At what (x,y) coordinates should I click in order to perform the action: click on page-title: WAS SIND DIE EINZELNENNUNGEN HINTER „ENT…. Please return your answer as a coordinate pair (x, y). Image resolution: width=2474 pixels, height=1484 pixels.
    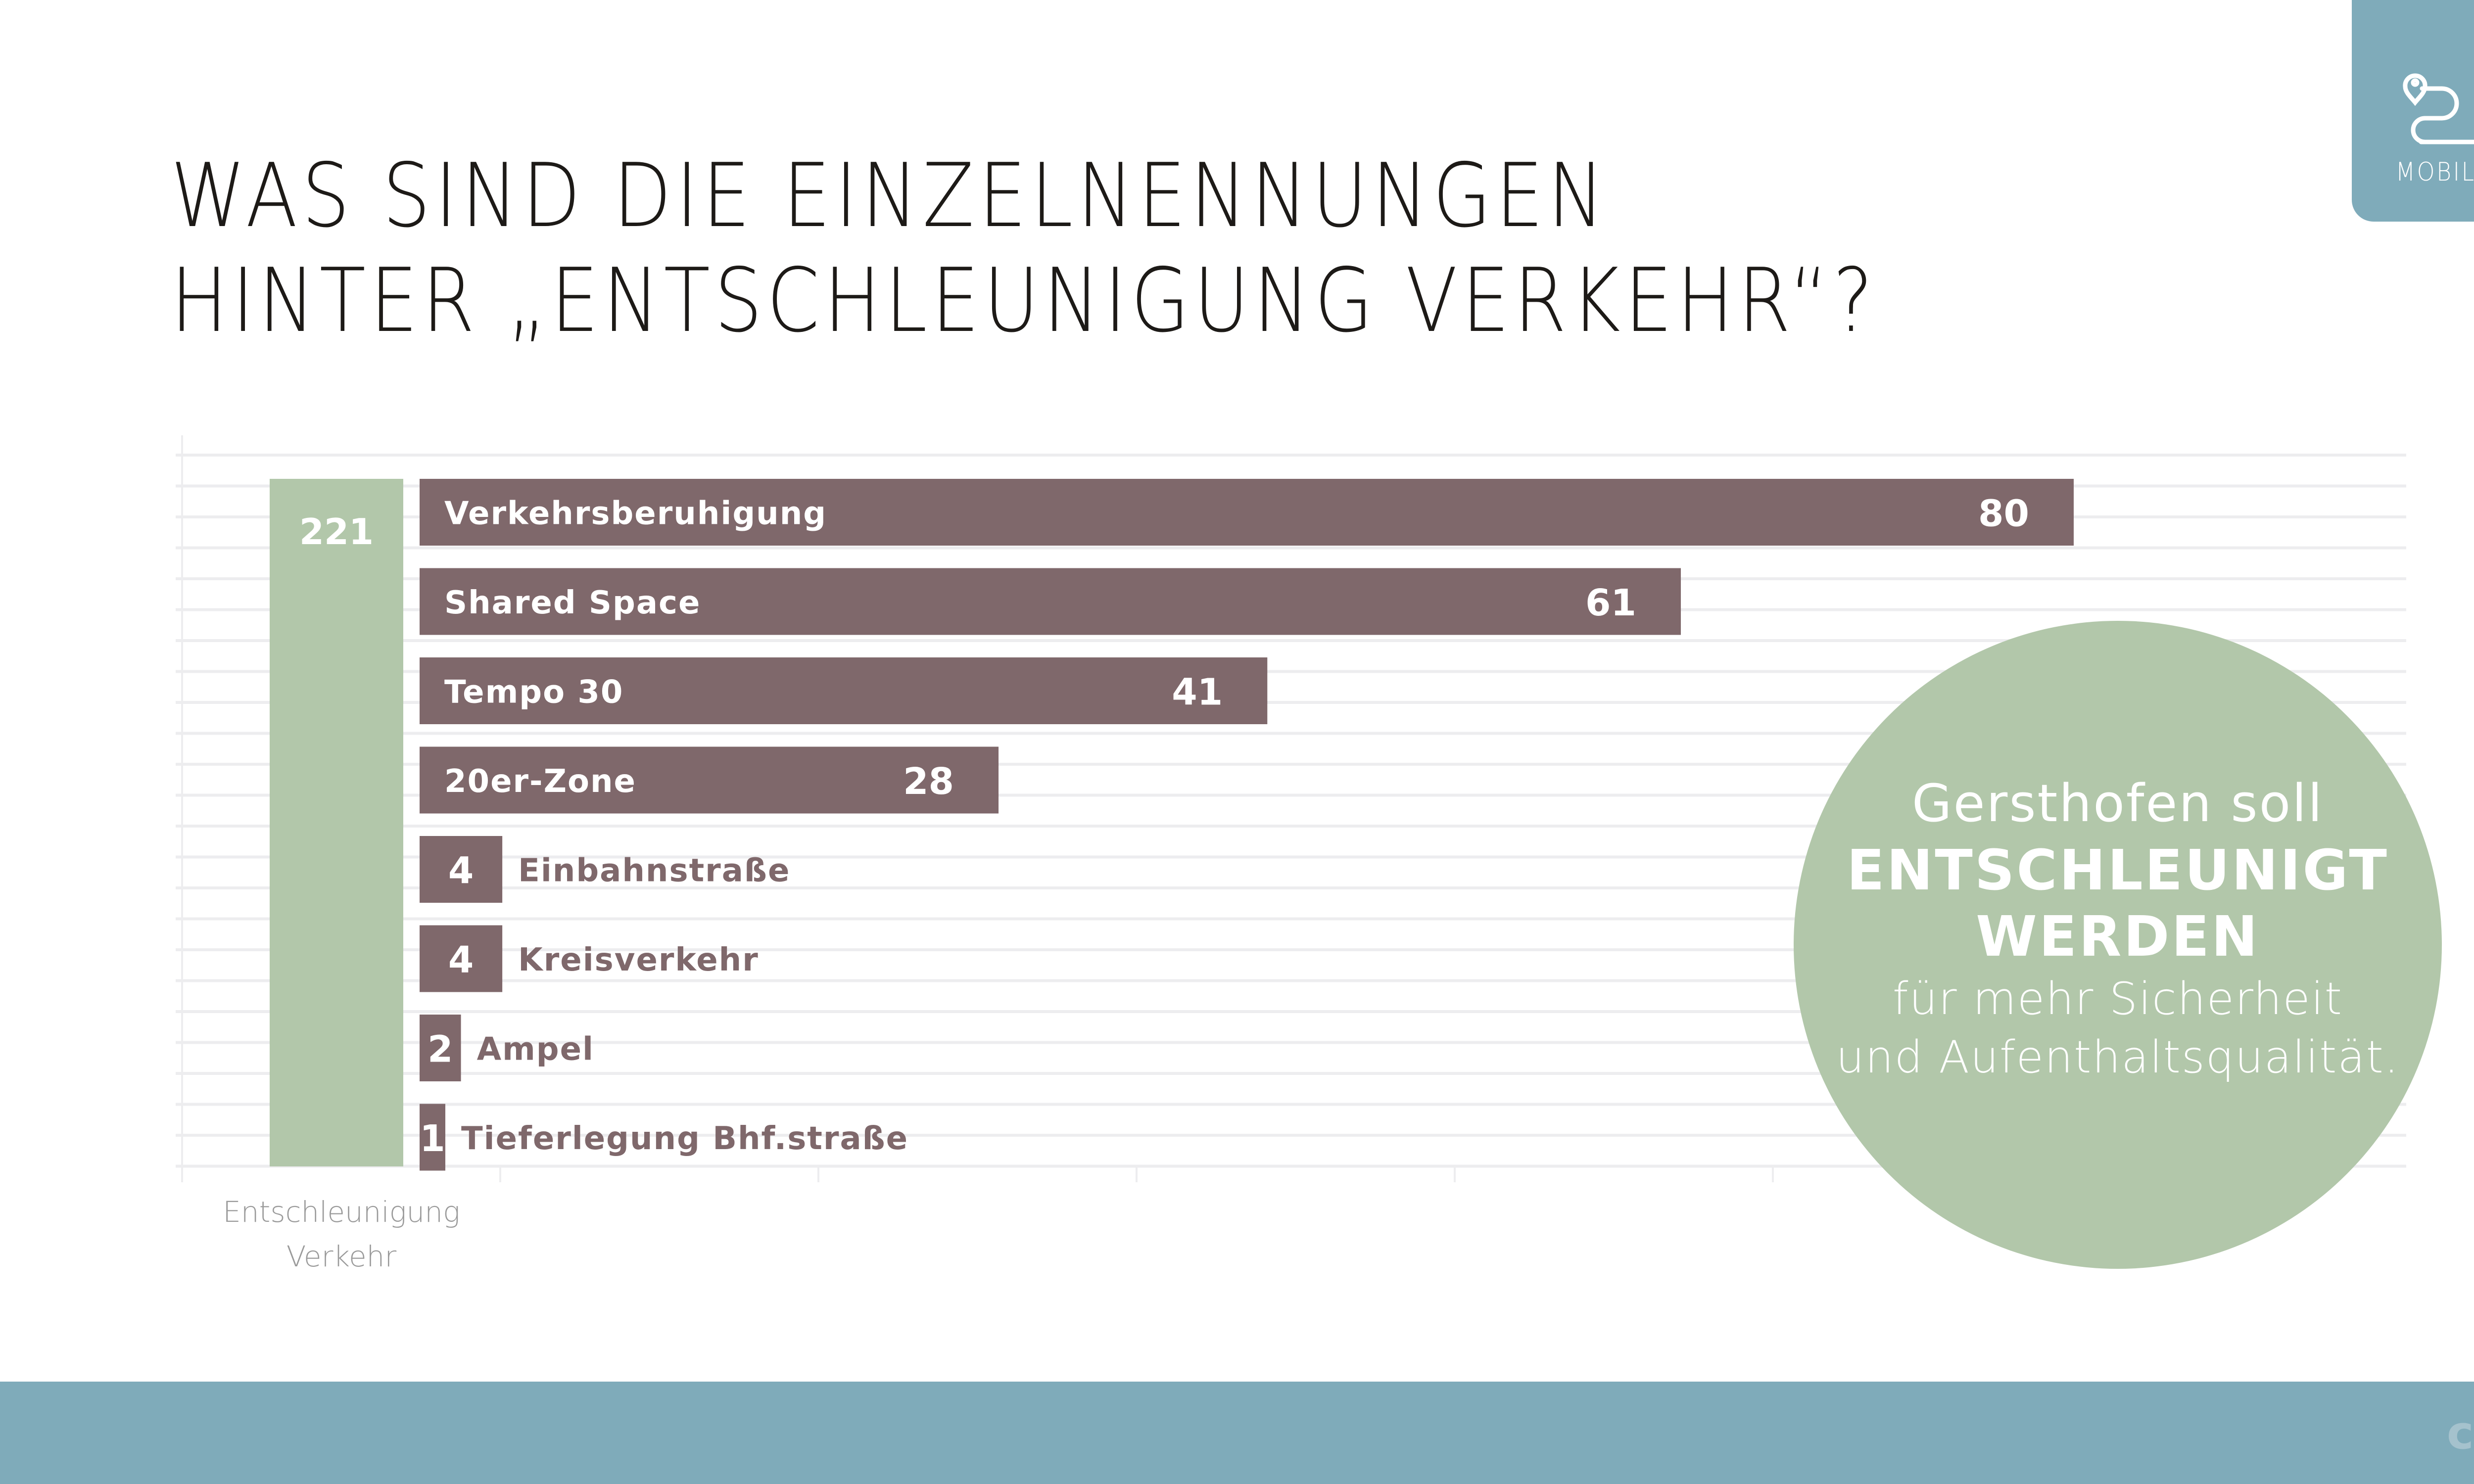
    Looking at the image, I should click on (1024, 248).